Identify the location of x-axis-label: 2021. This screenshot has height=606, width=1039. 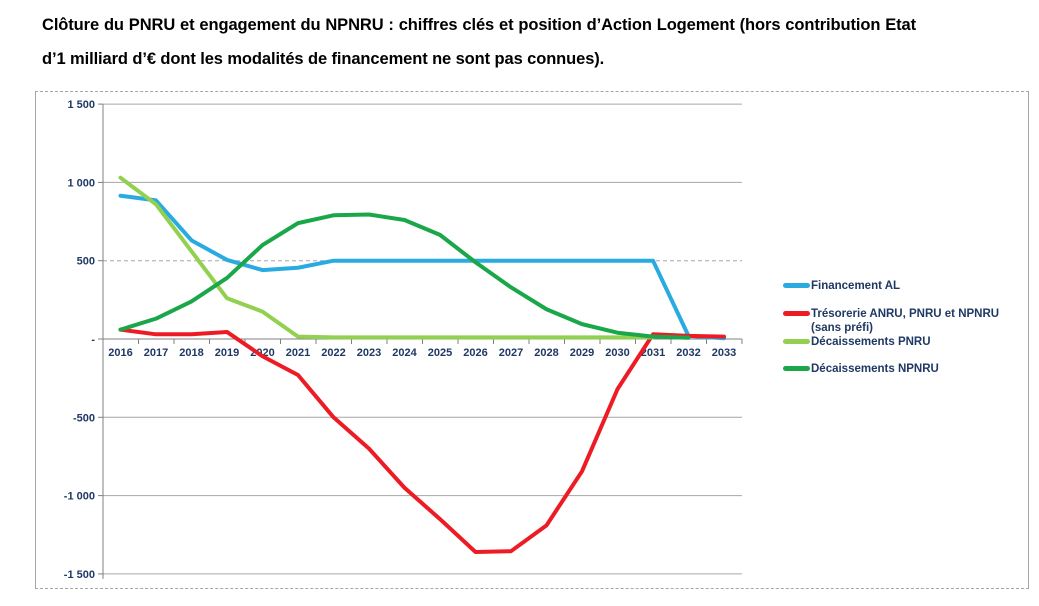
(298, 353).